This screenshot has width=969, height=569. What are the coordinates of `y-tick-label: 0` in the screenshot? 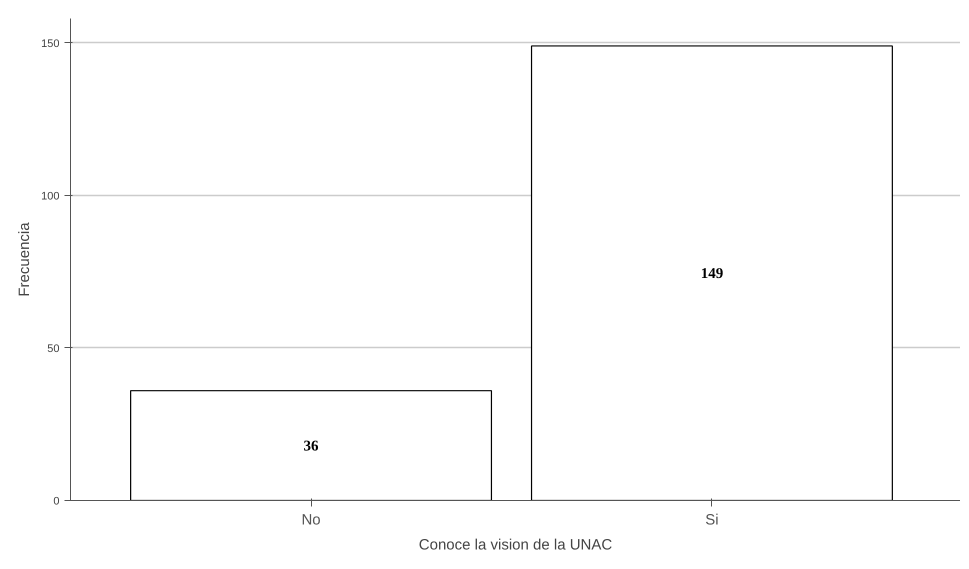 It's located at (56, 502).